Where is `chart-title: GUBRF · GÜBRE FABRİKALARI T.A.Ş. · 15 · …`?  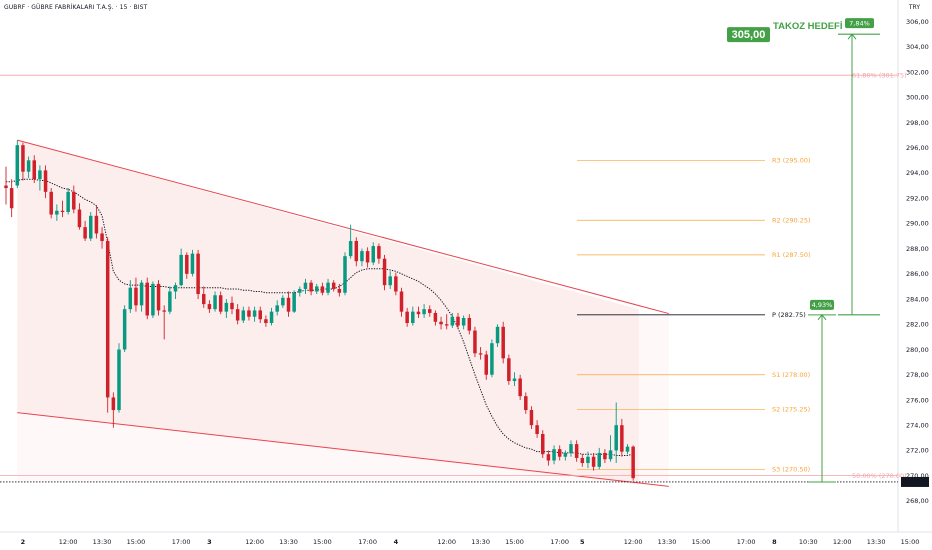 chart-title: GUBRF · GÜBRE FABRİKALARI T.A.Ş. · 15 · … is located at coordinates (76, 7).